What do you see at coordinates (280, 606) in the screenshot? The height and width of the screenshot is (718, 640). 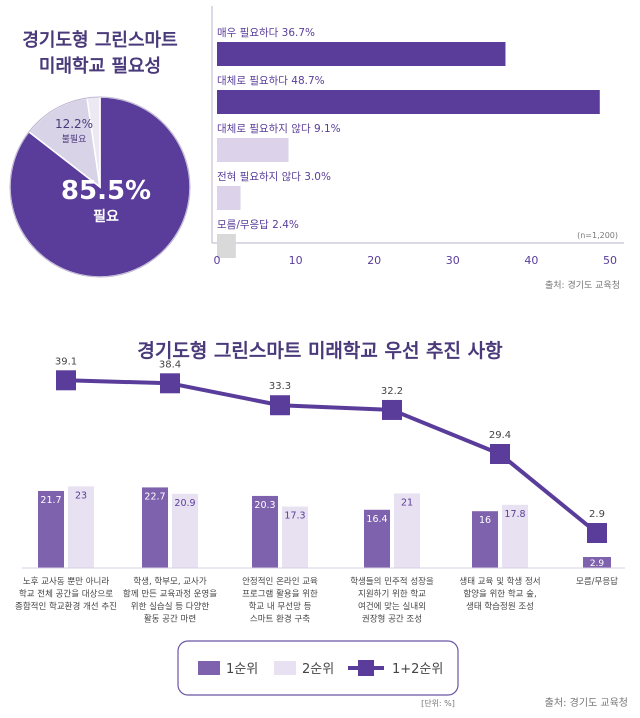 I see `category-label-2-2: 학교 내 무선망 등` at bounding box center [280, 606].